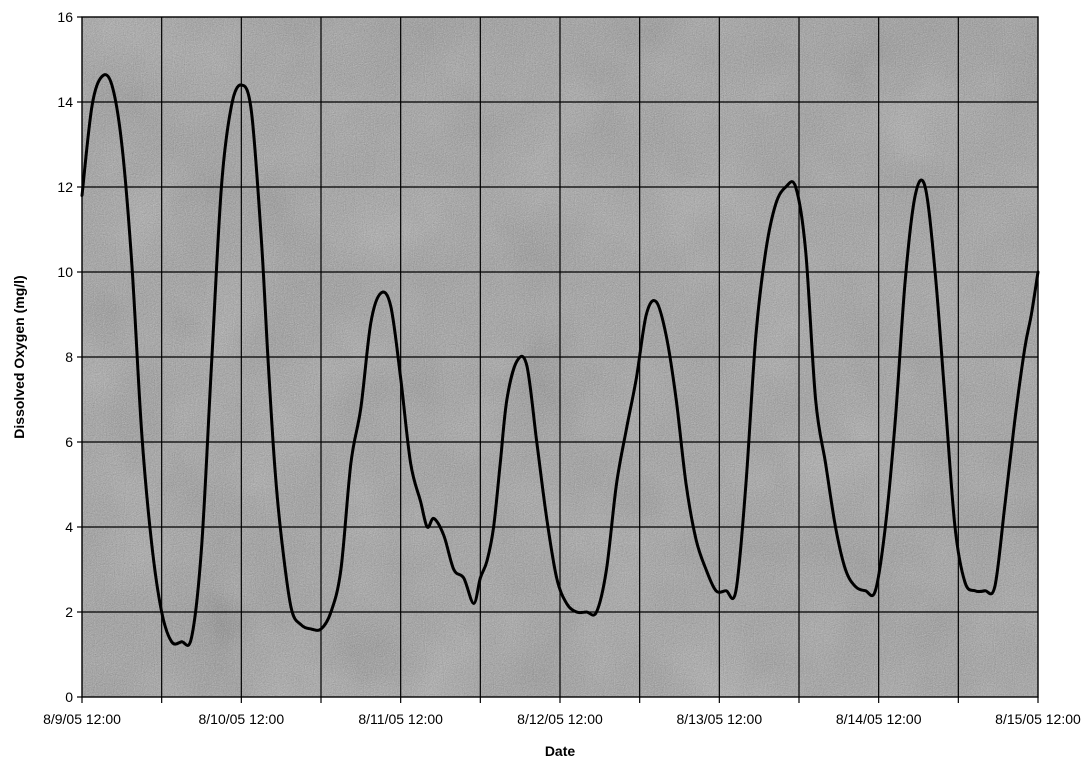  I want to click on y-tick-label: 2, so click(69, 612).